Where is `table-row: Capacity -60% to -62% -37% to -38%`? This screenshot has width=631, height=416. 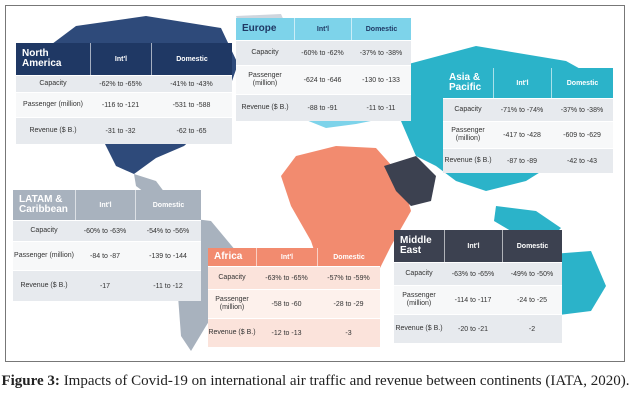
table-row: Capacity -60% to -62% -37% to -38% is located at coordinates (323, 52).